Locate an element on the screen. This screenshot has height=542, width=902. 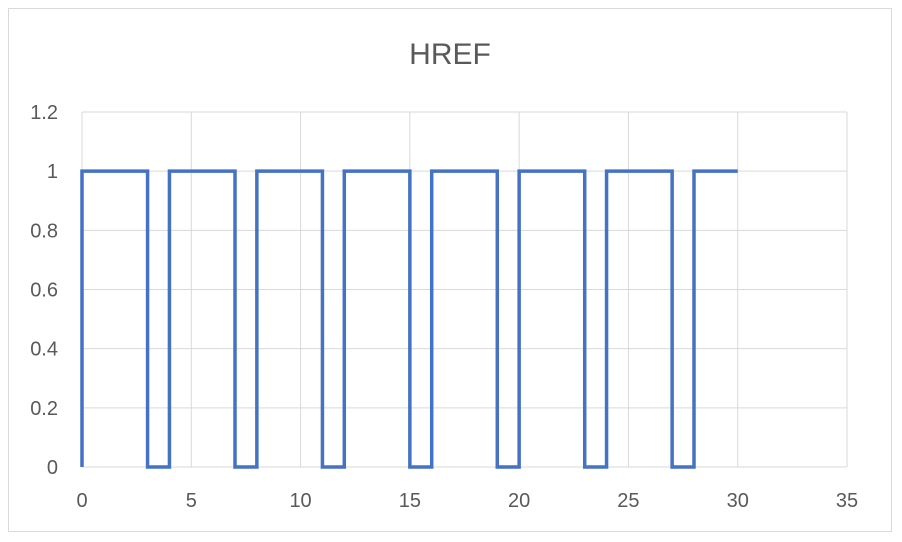
x-tick-label: 35 is located at coordinates (847, 501).